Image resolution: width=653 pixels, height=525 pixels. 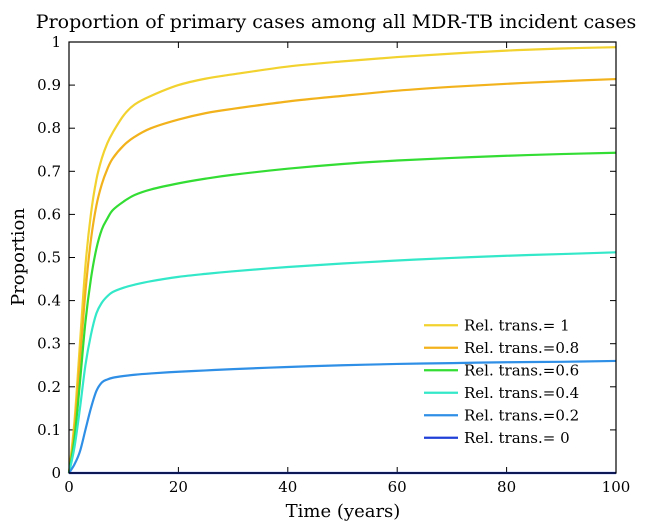 What do you see at coordinates (521, 370) in the screenshot?
I see `legend-entry-2: Rel. trans.=0.6` at bounding box center [521, 370].